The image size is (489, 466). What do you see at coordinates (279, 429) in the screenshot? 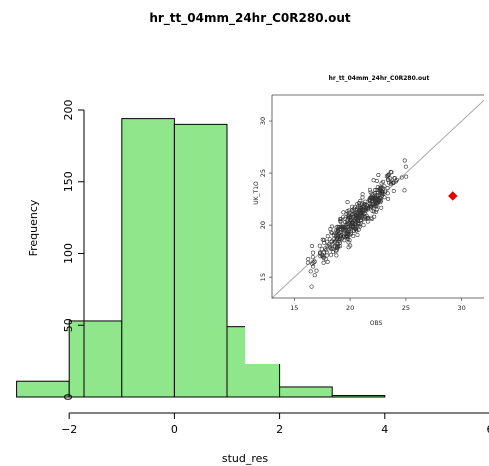
I see `x-tick-label: 2` at bounding box center [279, 429].